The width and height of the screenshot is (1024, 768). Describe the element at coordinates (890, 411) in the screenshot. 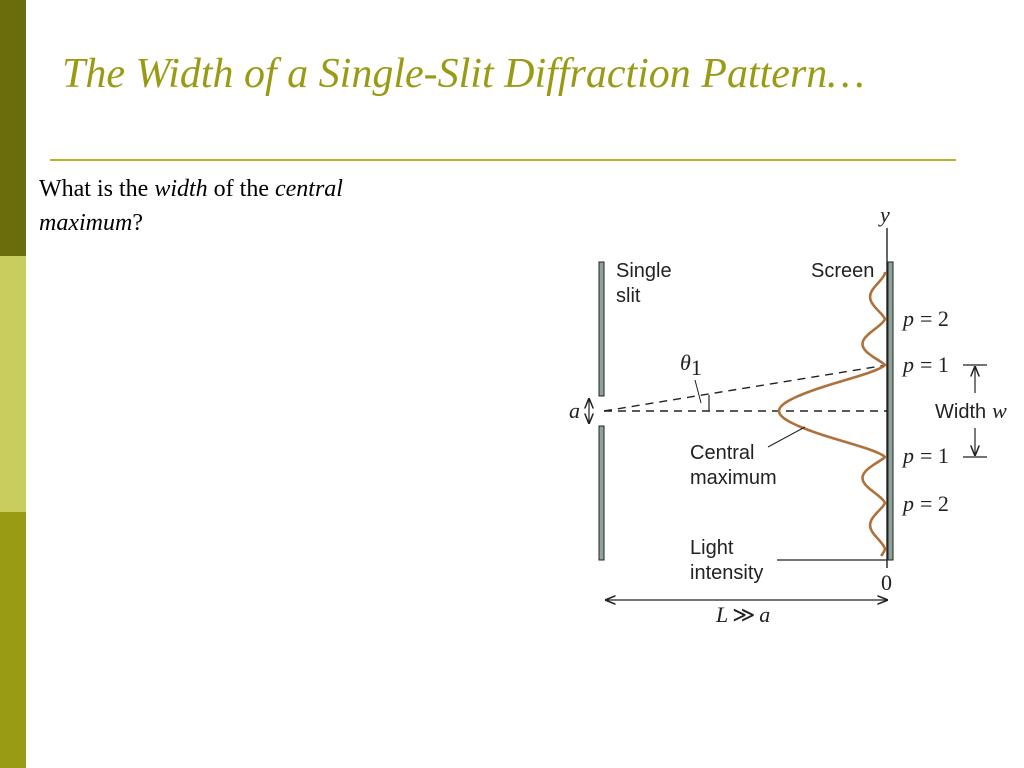

I see `screen` at that location.